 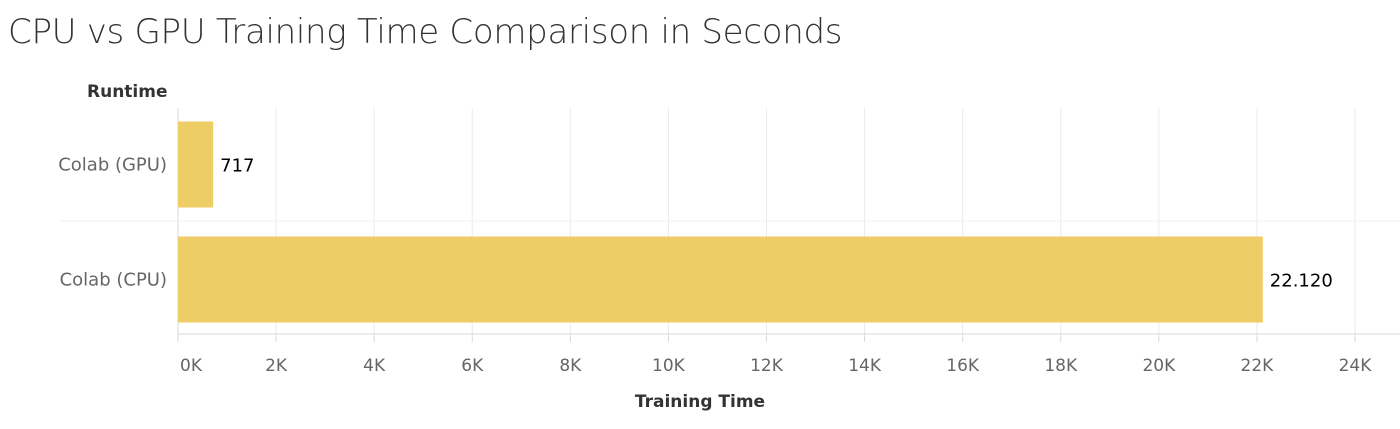 I want to click on x-tick-label: 4K, so click(x=374, y=366).